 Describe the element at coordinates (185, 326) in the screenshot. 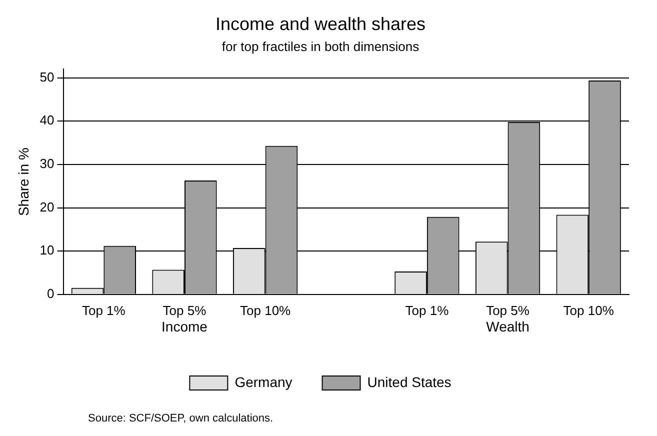

I see `text: Income` at that location.